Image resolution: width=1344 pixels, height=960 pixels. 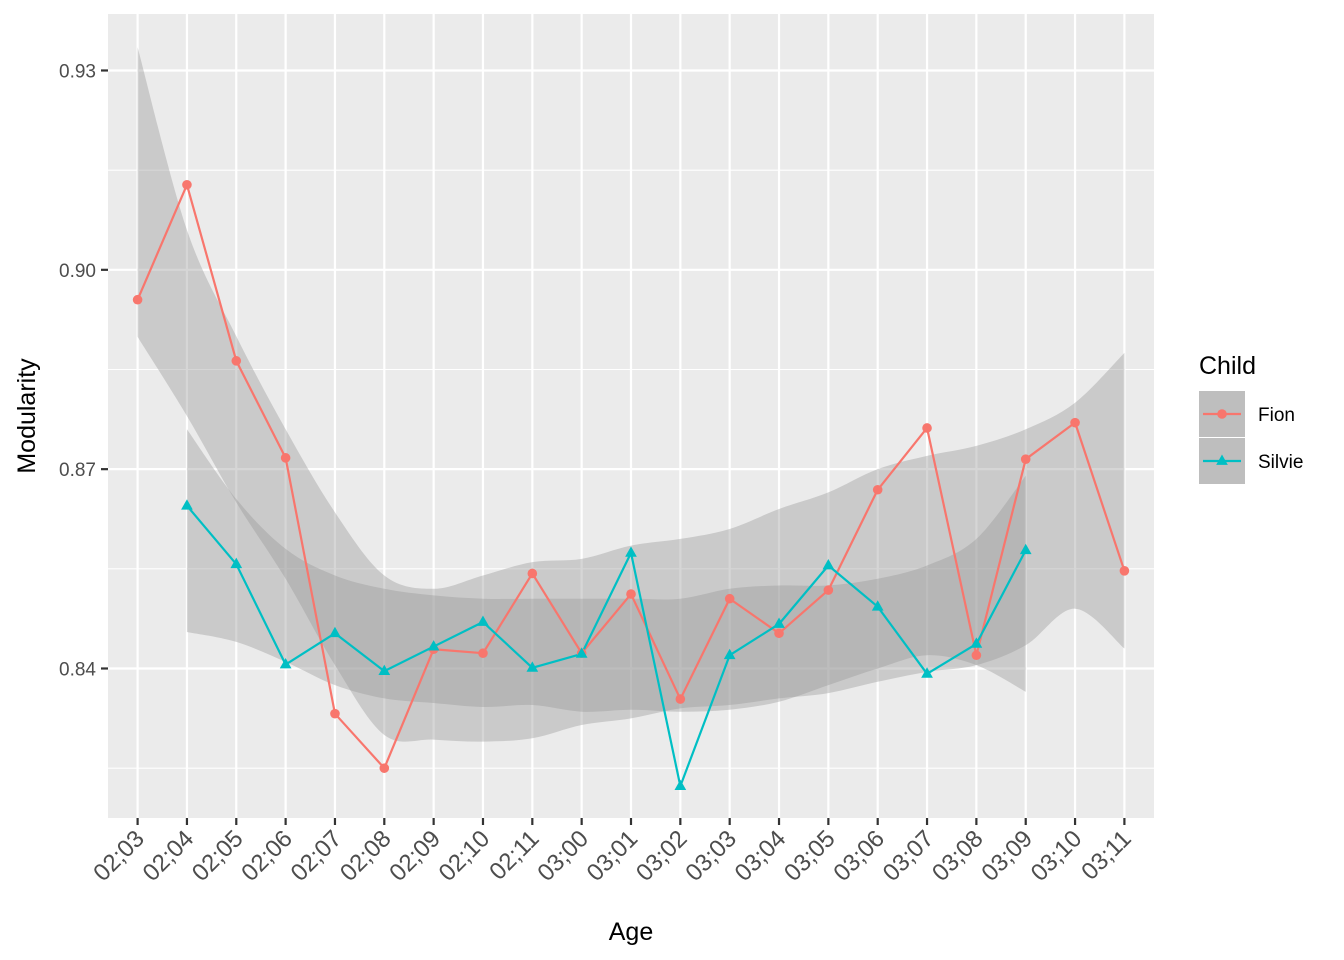 I want to click on x-tick-label: 03;11, so click(x=1106, y=855).